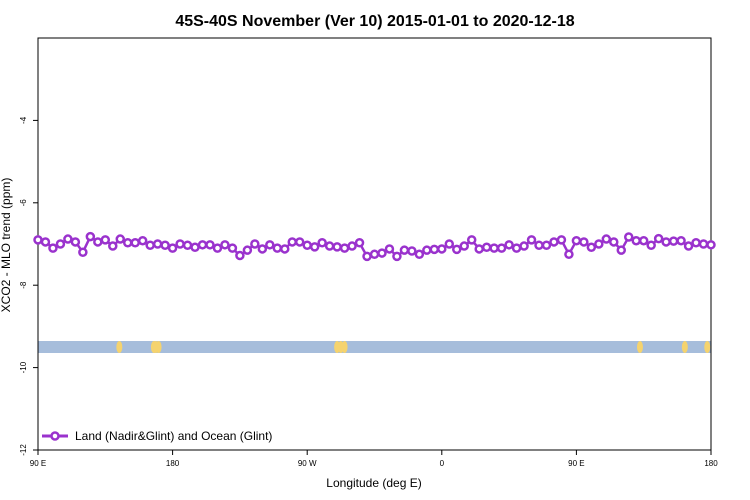 Image resolution: width=750 pixels, height=500 pixels. Describe the element at coordinates (23, 367) in the screenshot. I see `y-tick-label-3: -10` at that location.